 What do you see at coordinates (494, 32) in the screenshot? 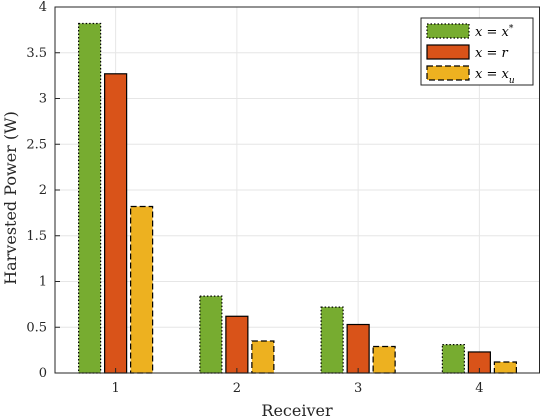
I see `legend-label: x = x*` at bounding box center [494, 32].